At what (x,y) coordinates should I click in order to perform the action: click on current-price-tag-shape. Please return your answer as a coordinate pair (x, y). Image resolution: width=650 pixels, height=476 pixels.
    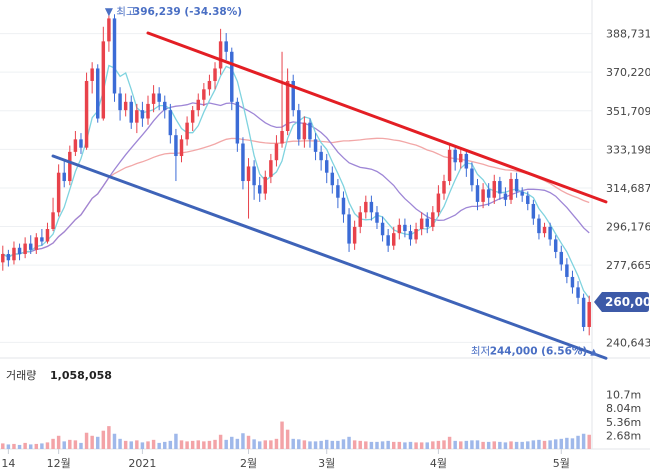
    Looking at the image, I should click on (621, 301).